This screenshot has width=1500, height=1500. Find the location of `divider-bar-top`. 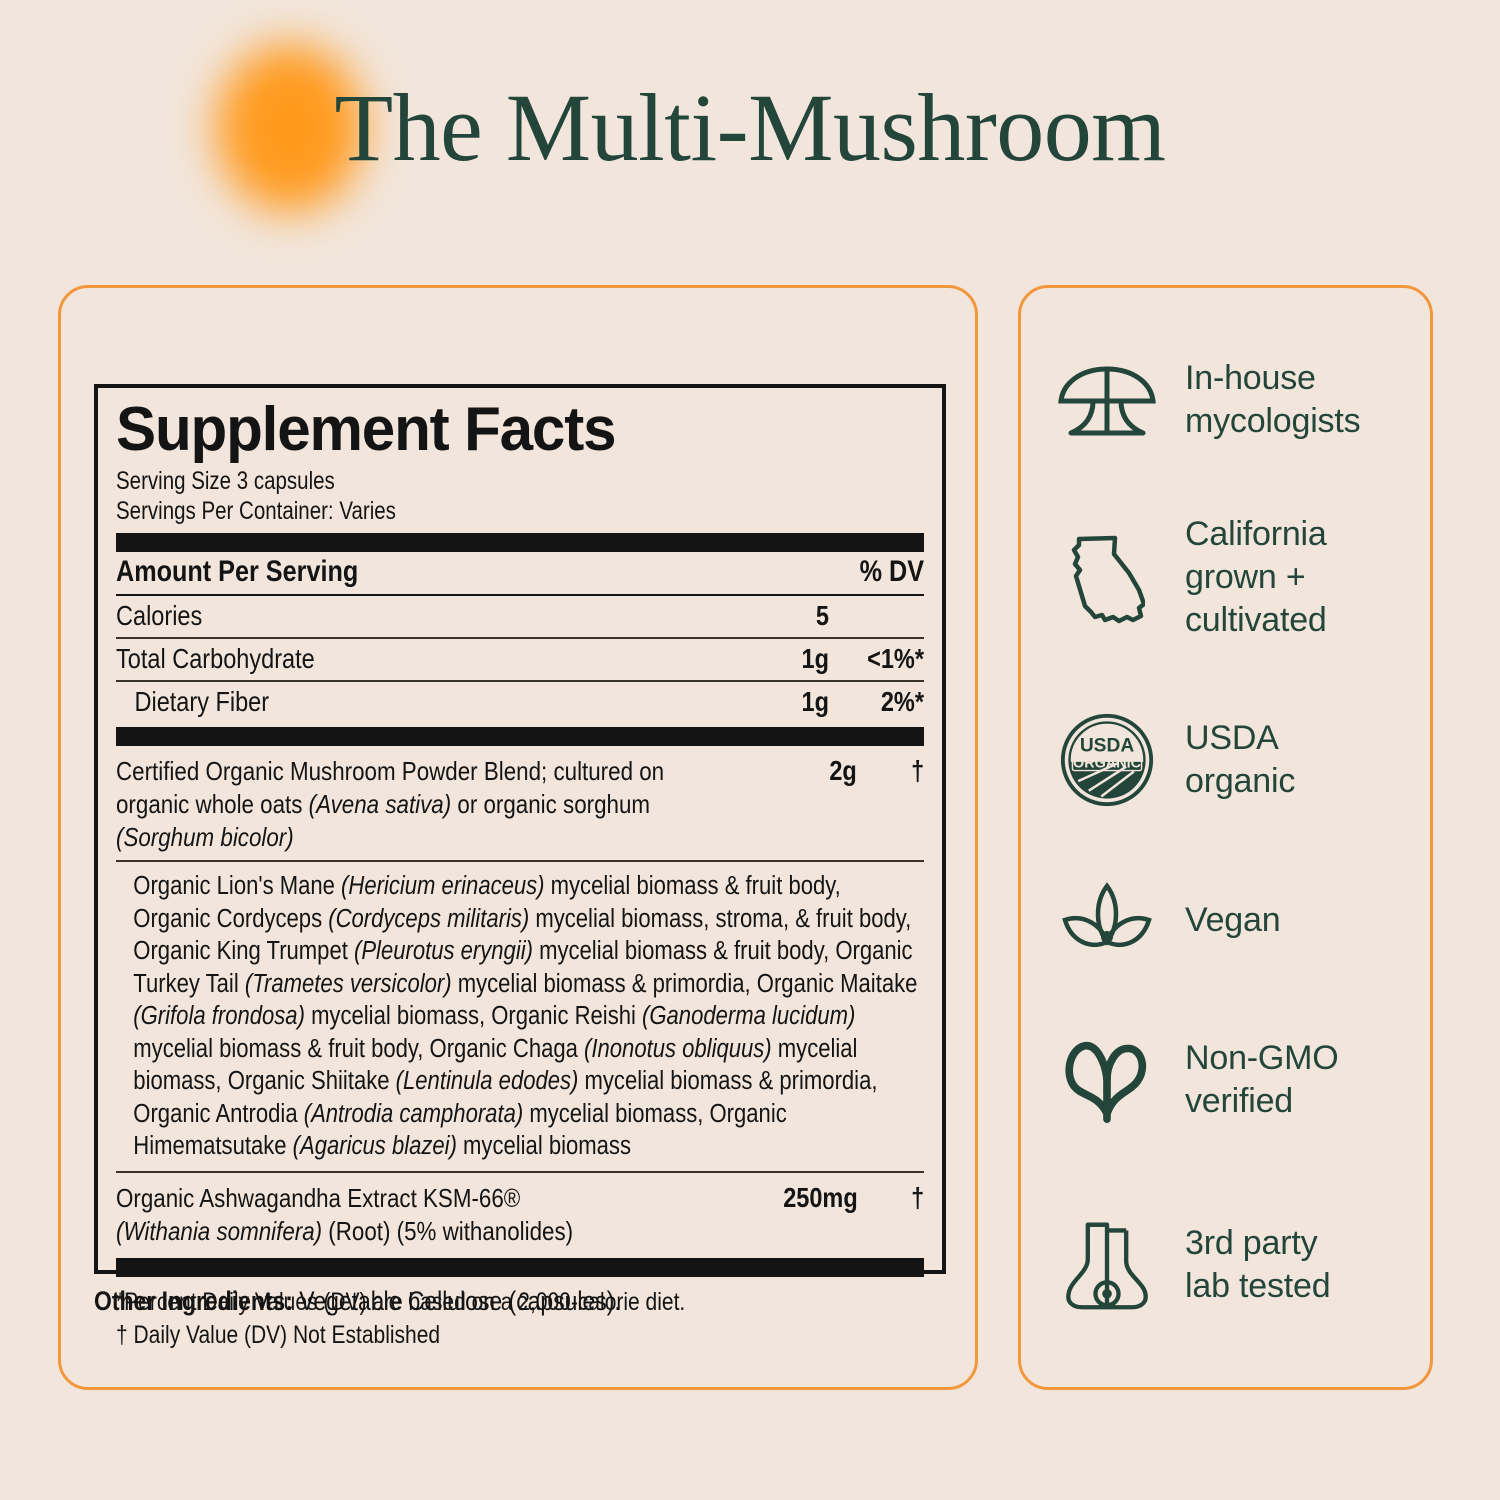

divider-bar-top is located at coordinates (520, 542).